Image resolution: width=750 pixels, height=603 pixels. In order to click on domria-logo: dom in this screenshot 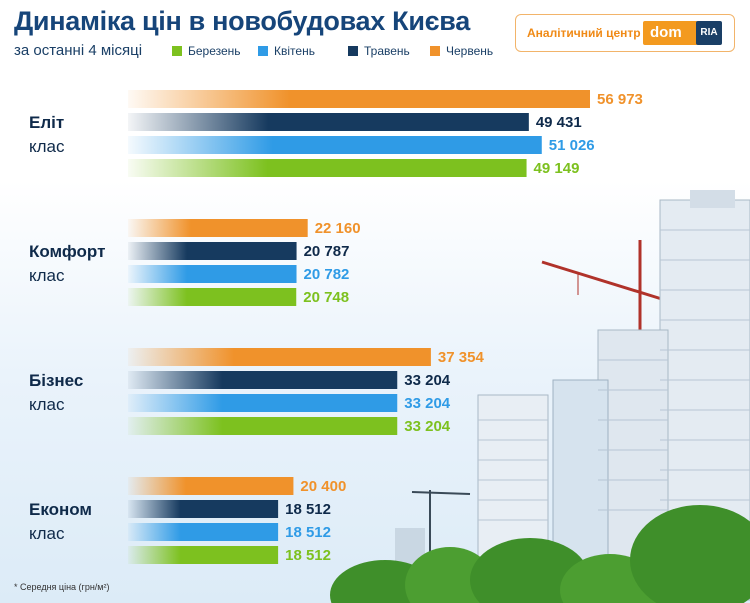, I will do `click(670, 33)`.